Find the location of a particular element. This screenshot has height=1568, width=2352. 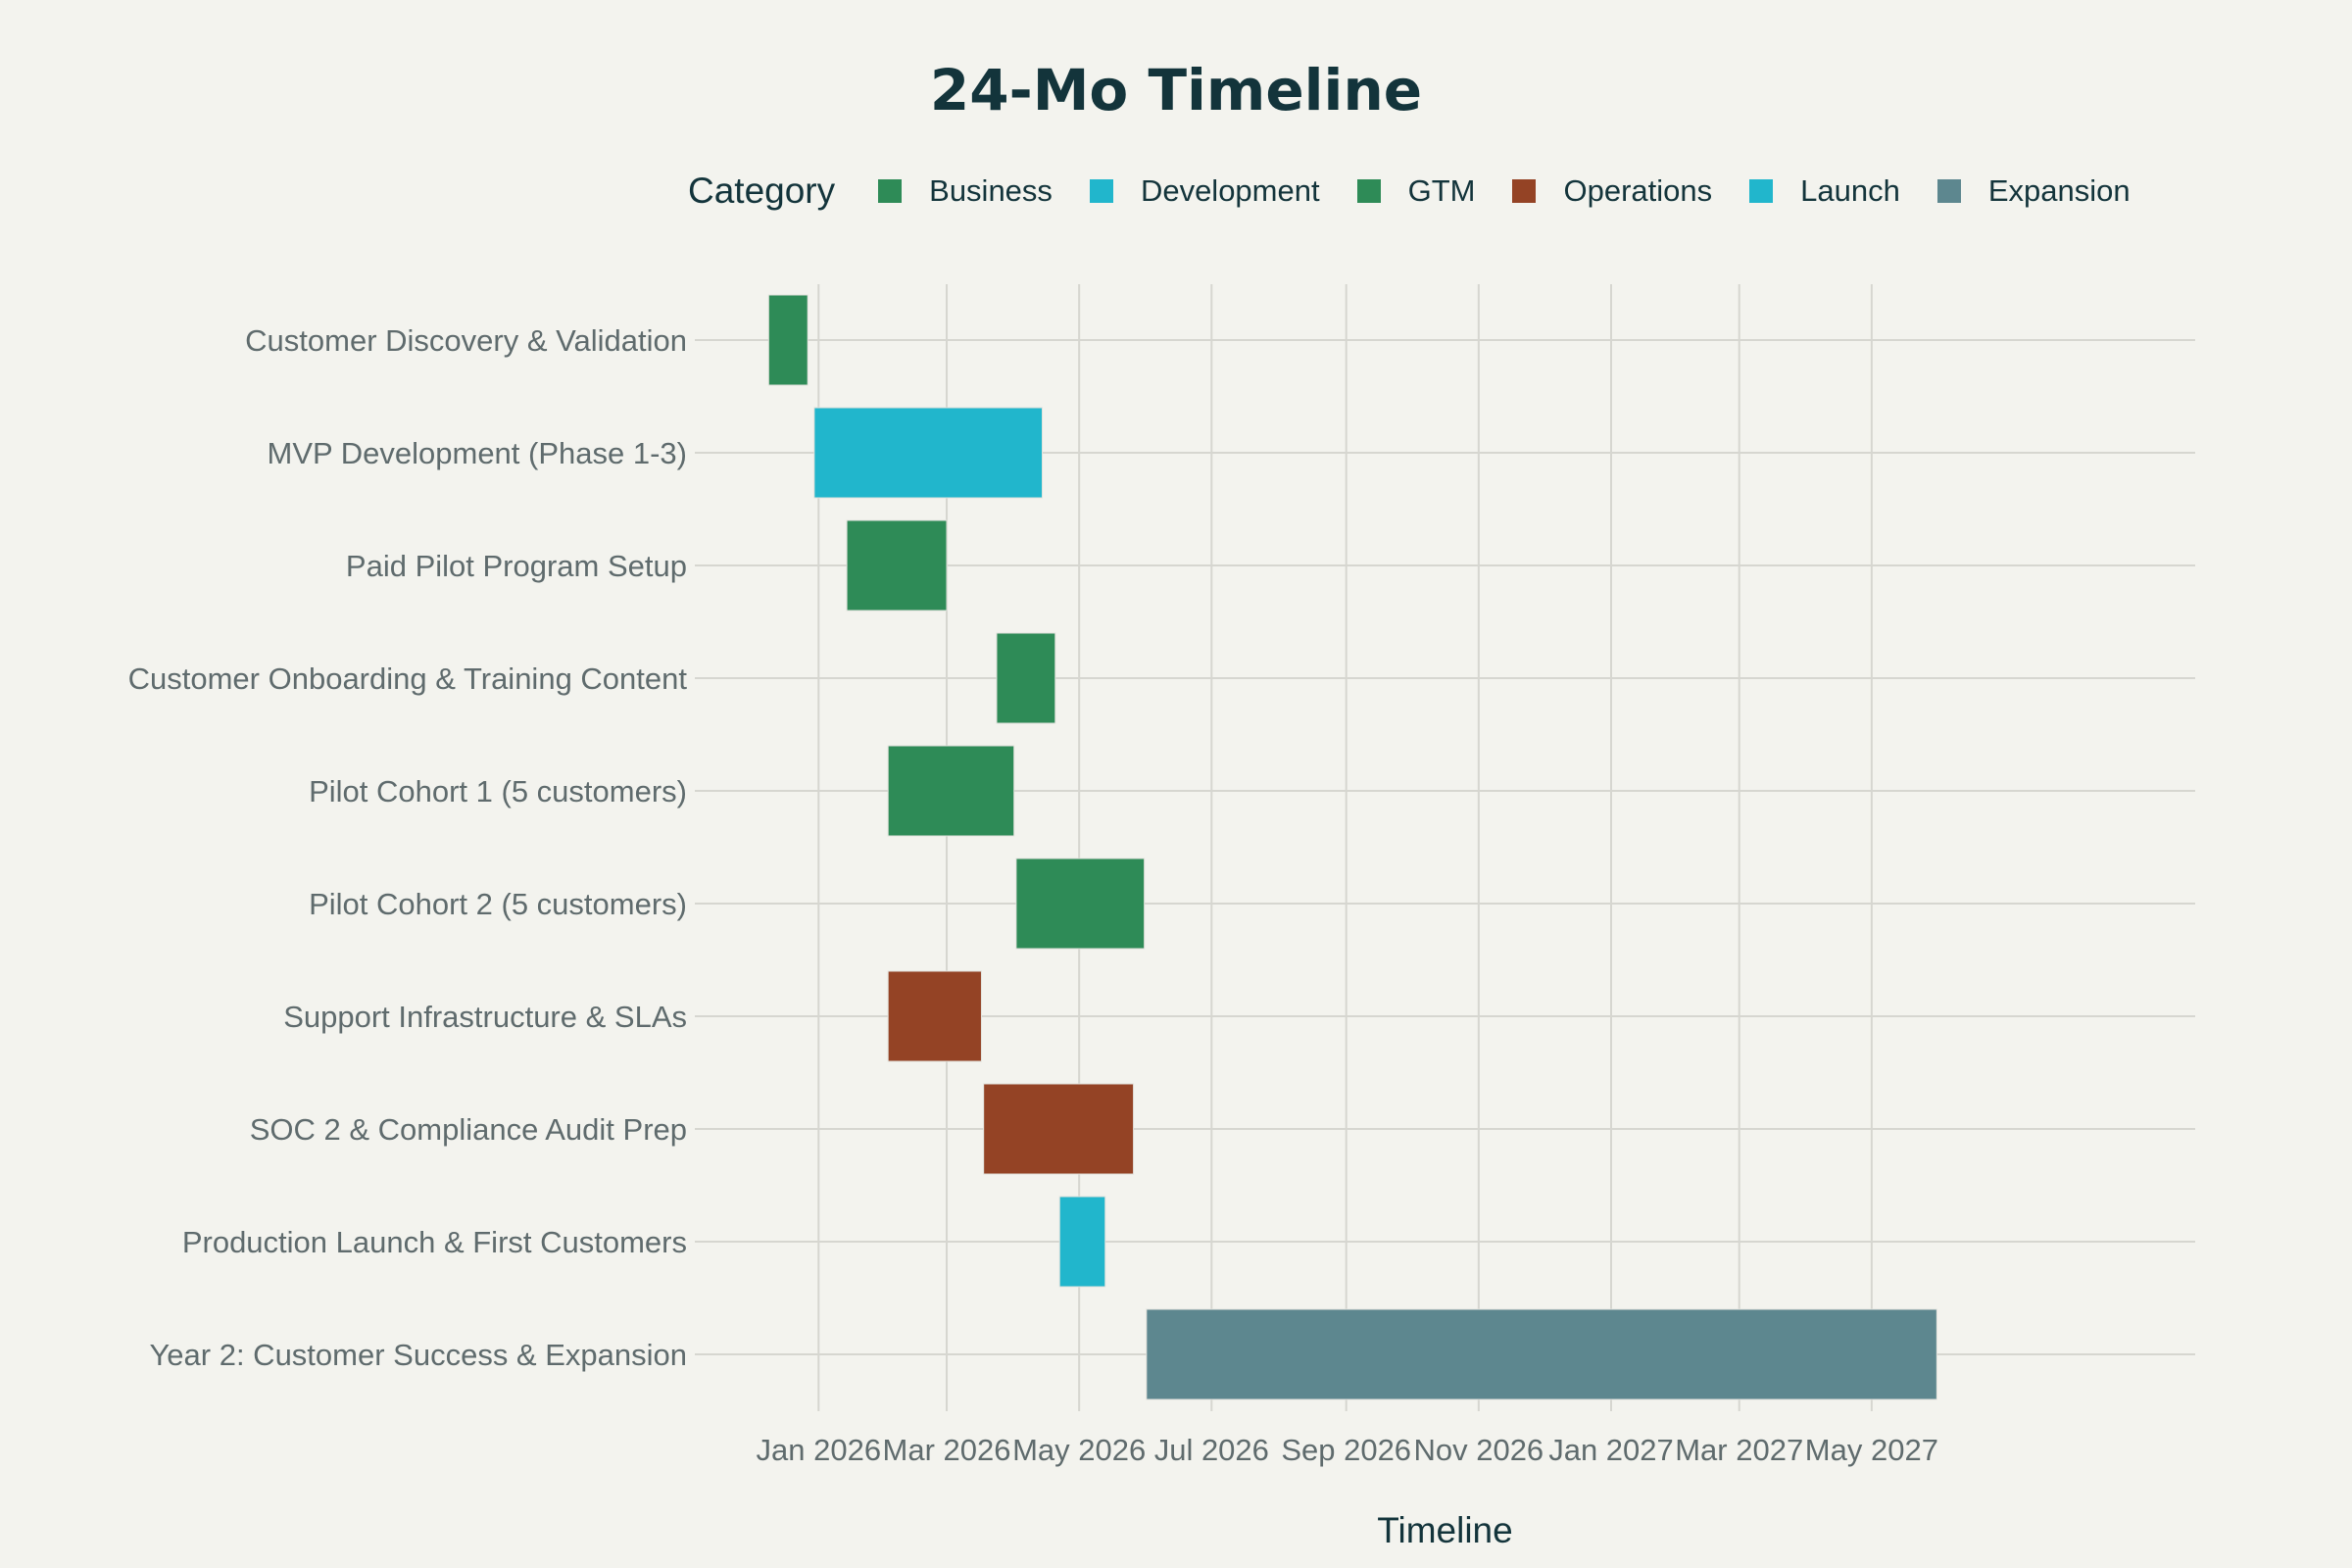

y-tick-label: Production Launch & First Customers is located at coordinates (434, 1242).